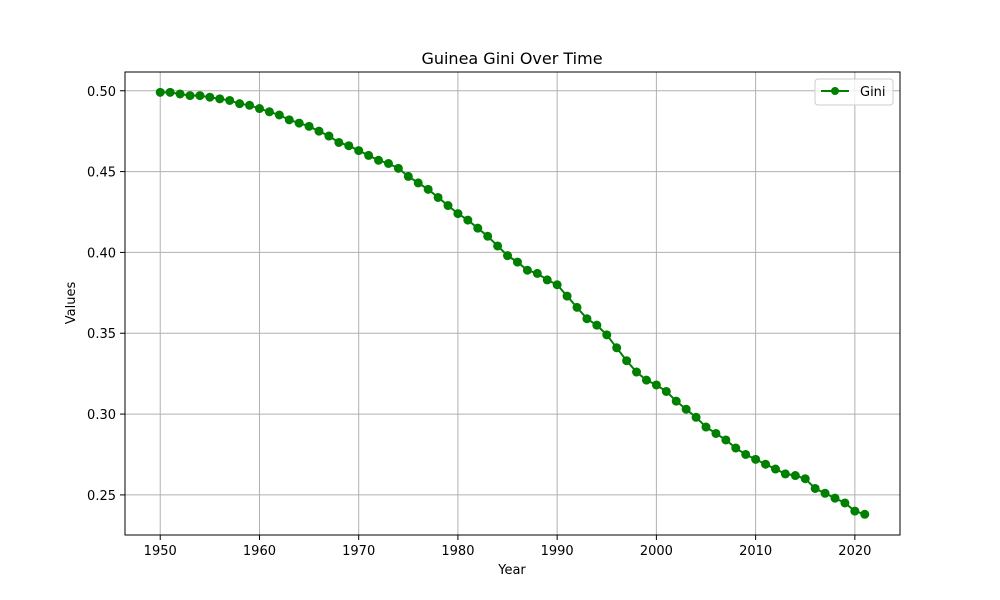  Describe the element at coordinates (101, 173) in the screenshot. I see `y-tick-label: 0.45` at that location.